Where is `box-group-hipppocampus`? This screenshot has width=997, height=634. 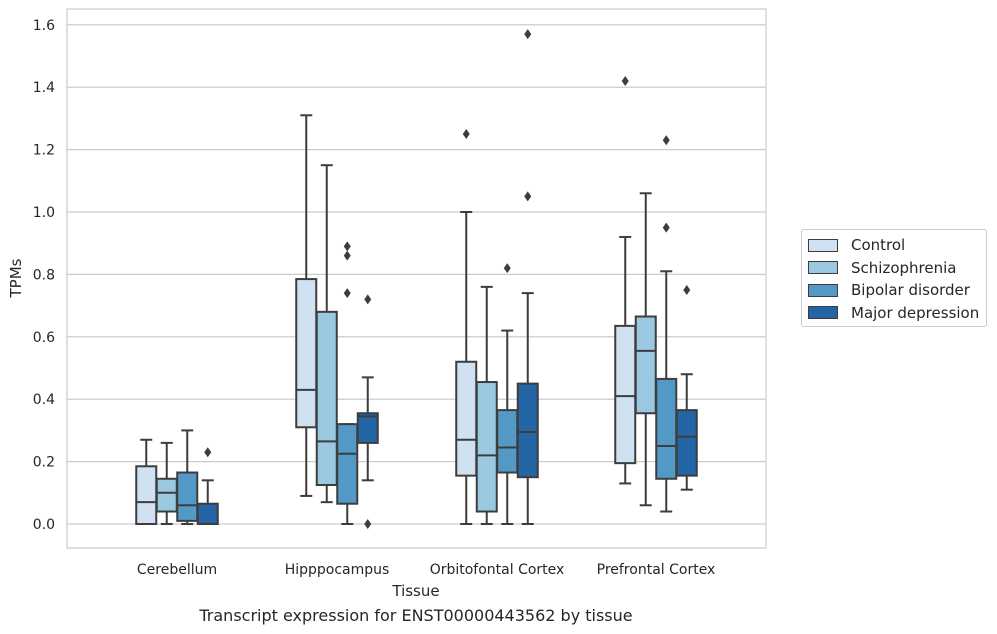
box-group-hipppocampus is located at coordinates (337, 321).